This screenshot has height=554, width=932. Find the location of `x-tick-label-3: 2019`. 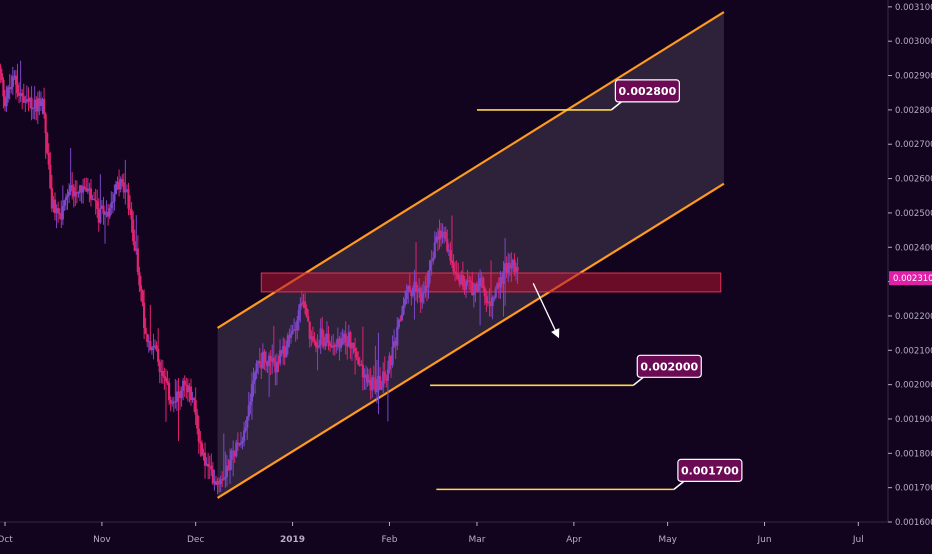

x-tick-label-3: 2019 is located at coordinates (292, 540).